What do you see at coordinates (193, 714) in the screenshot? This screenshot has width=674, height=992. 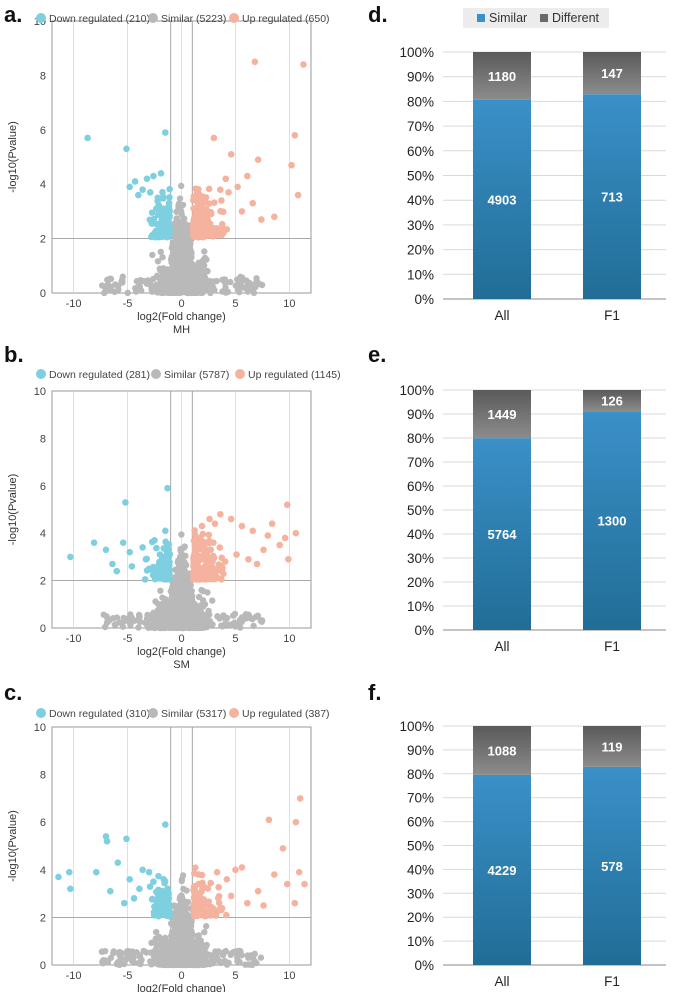 I see `legend-label: Similar (5317)` at bounding box center [193, 714].